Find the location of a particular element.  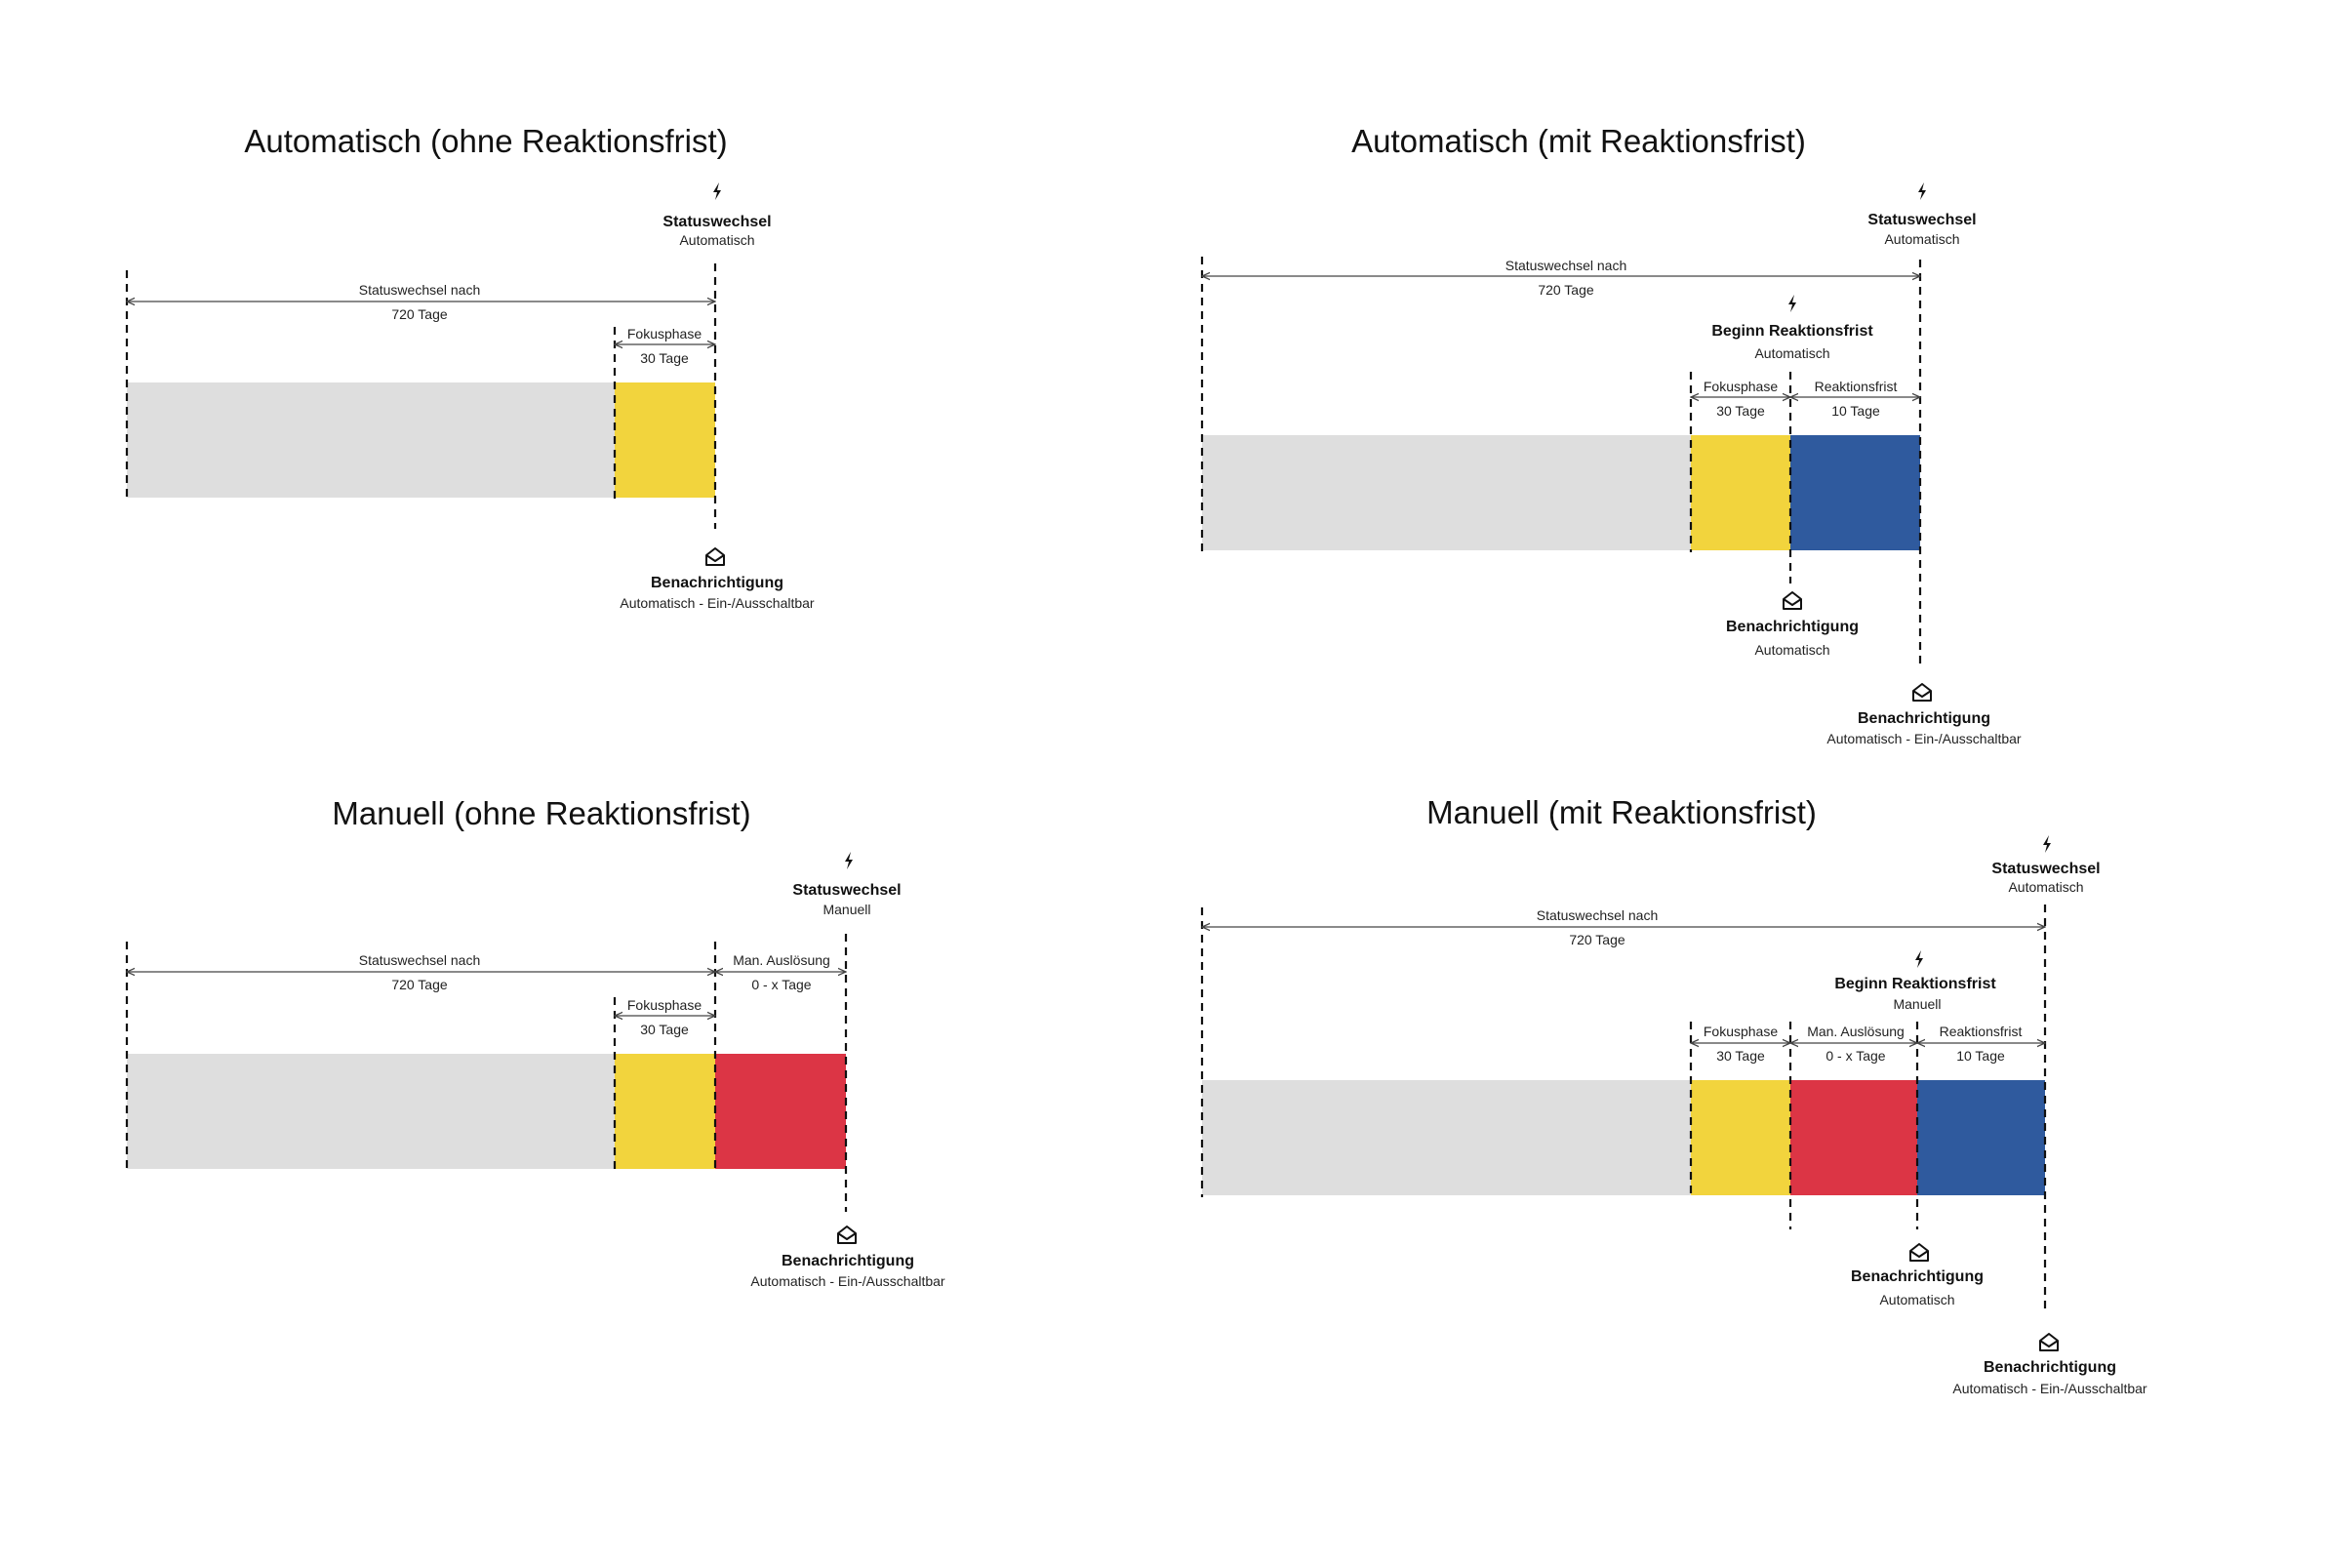

event-sub-statuswechsel: Manuell is located at coordinates (846, 909).